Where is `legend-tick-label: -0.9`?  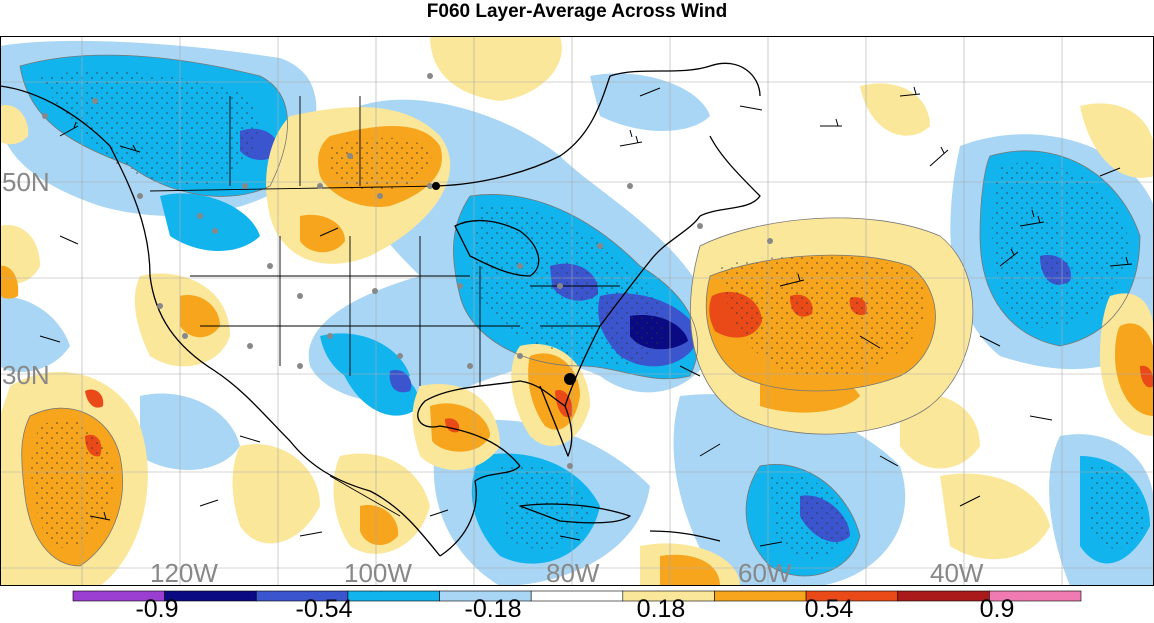 legend-tick-label: -0.9 is located at coordinates (157, 609).